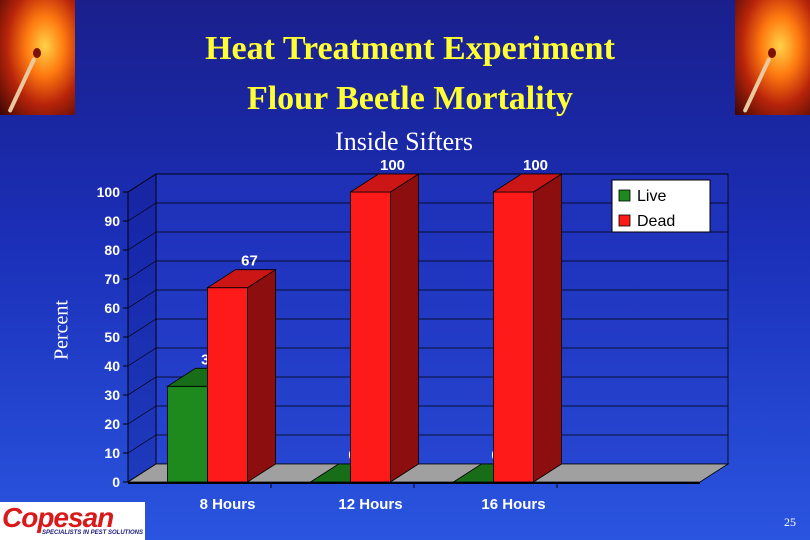 The image size is (810, 540). What do you see at coordinates (37, 57) in the screenshot?
I see `match-flame-image-left` at bounding box center [37, 57].